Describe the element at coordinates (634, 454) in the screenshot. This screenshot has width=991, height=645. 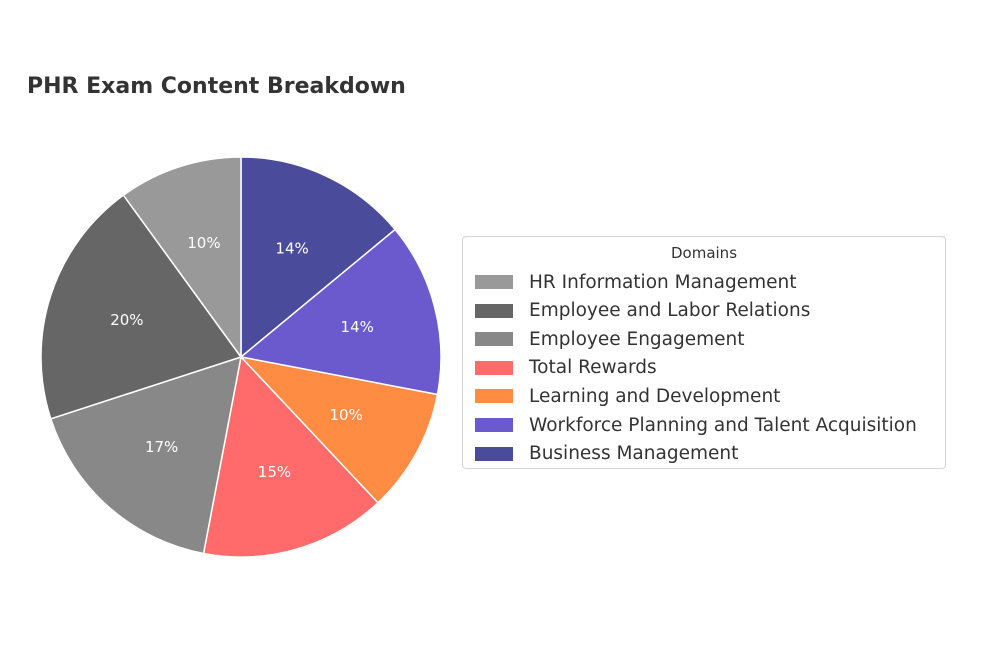
I see `legend-label: Business Management` at that location.